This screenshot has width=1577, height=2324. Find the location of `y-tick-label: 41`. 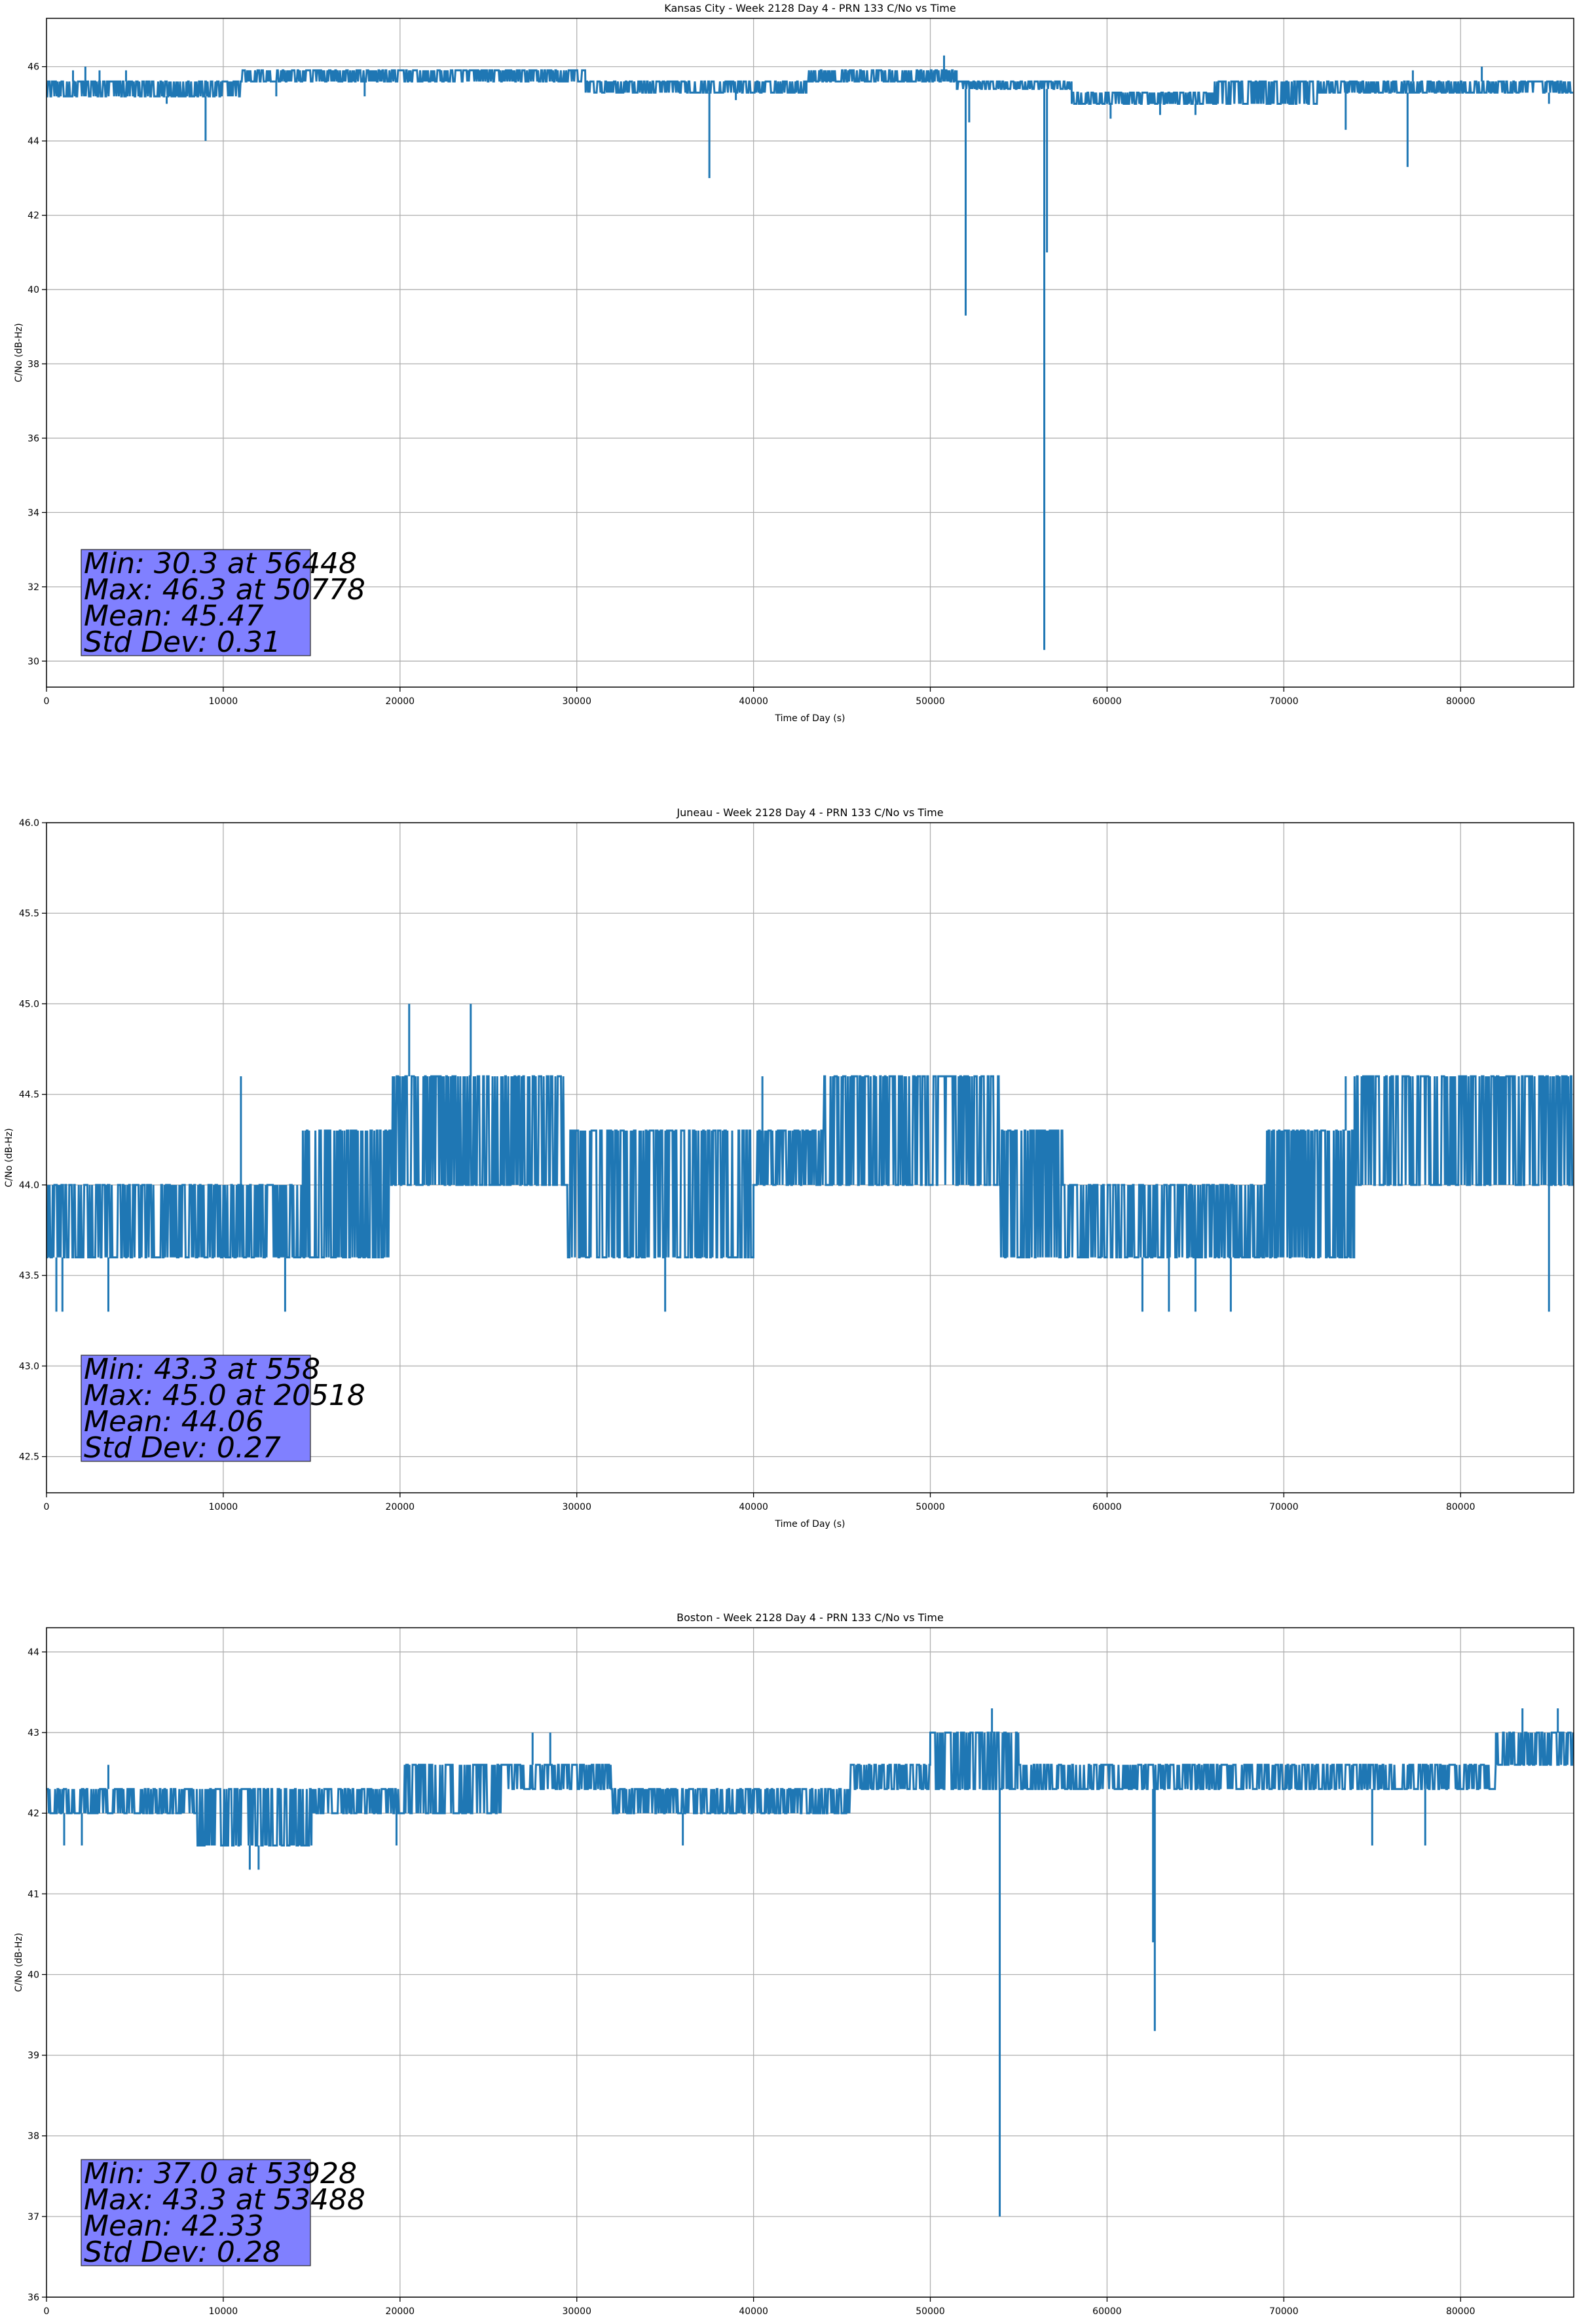

y-tick-label: 41 is located at coordinates (33, 1894).